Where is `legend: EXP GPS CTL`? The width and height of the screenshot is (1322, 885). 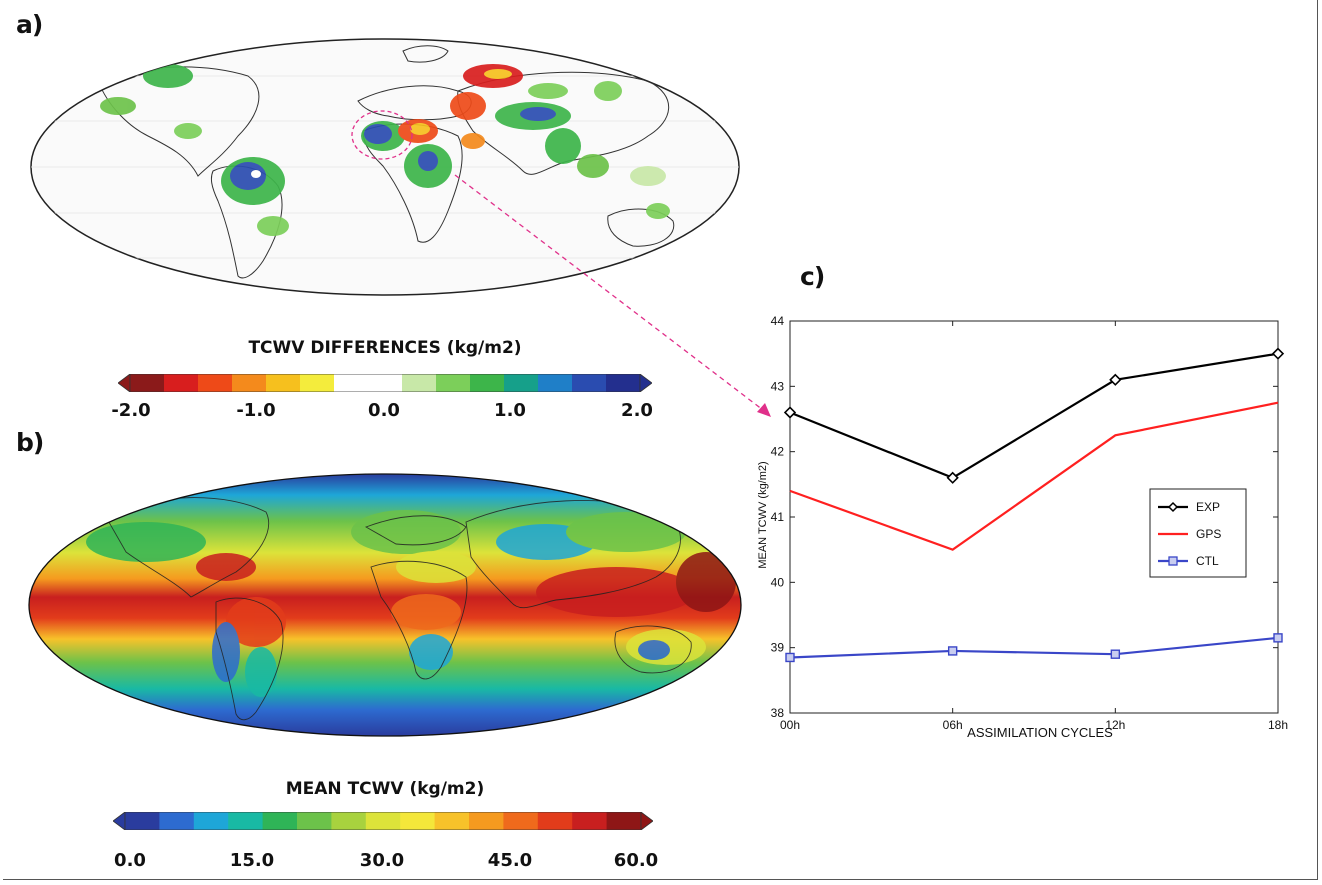 legend: EXP GPS CTL is located at coordinates (1198, 533).